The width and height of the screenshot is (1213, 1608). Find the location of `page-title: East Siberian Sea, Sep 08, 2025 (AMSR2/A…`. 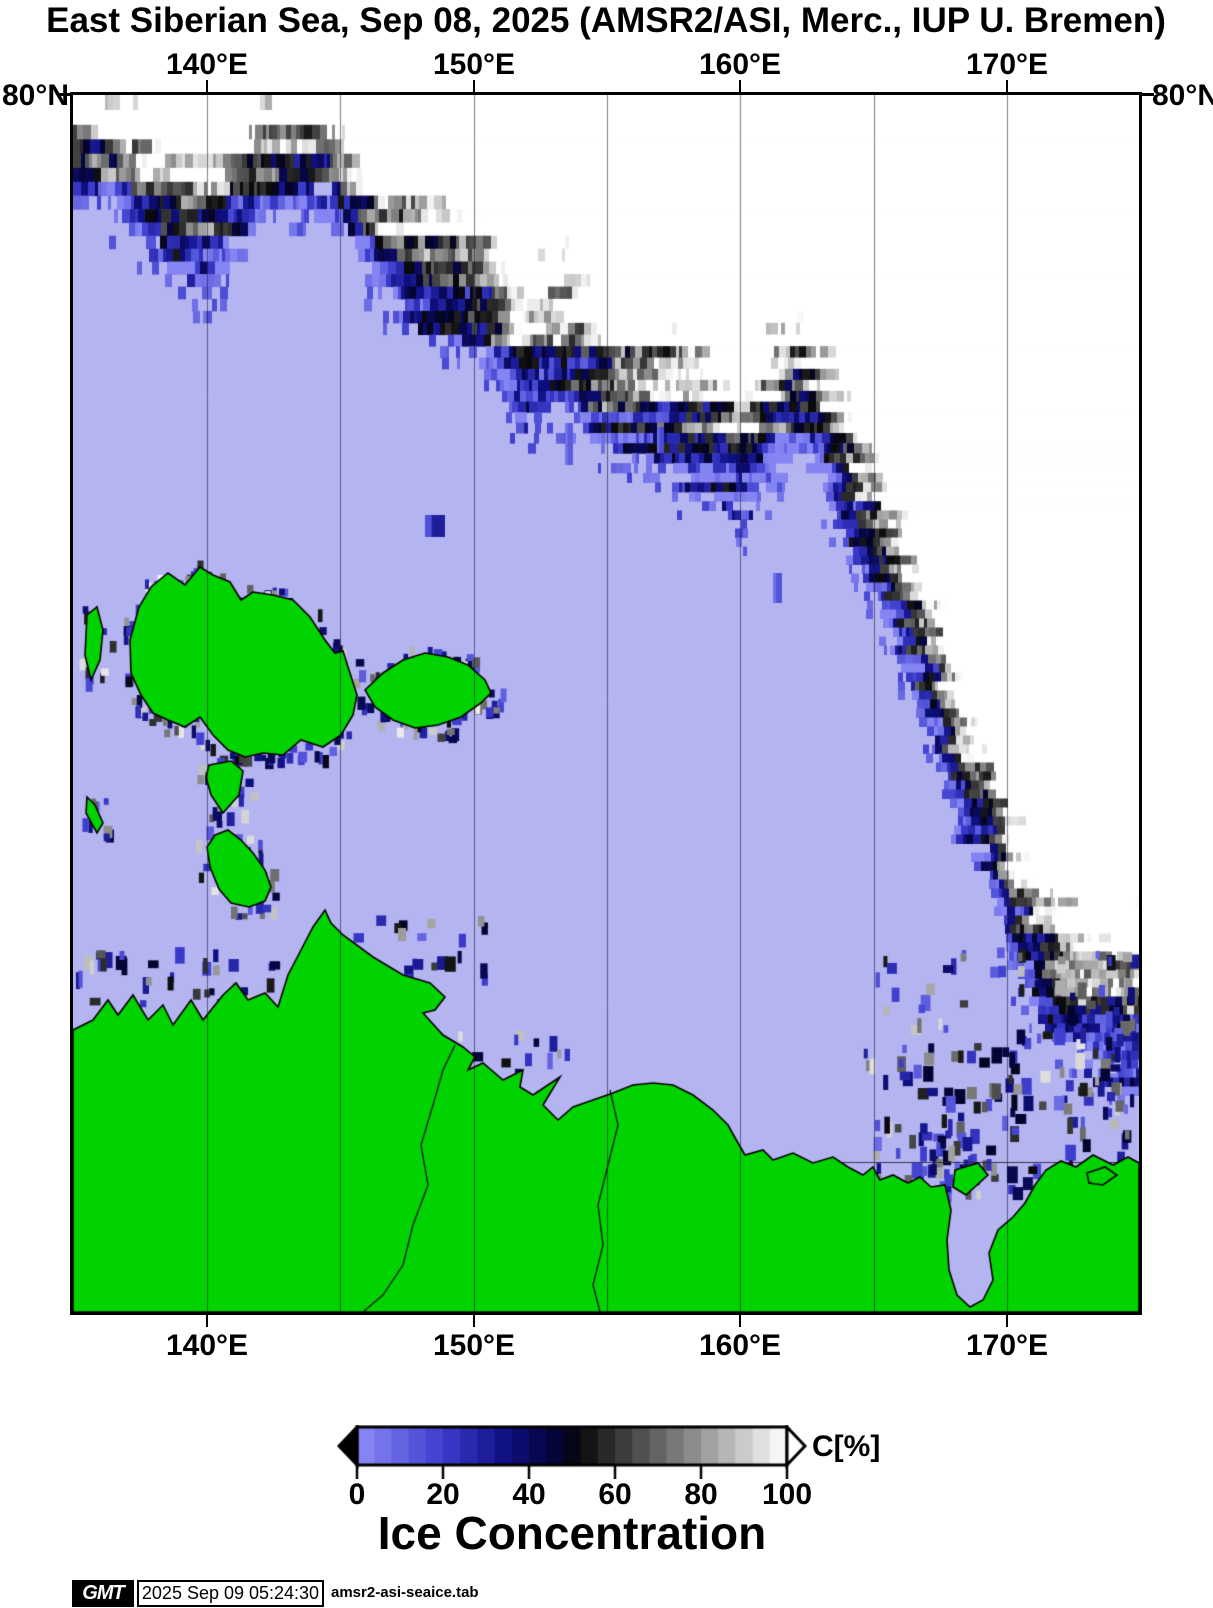

page-title: East Siberian Sea, Sep 08, 2025 (AMSR2/A… is located at coordinates (606, 20).